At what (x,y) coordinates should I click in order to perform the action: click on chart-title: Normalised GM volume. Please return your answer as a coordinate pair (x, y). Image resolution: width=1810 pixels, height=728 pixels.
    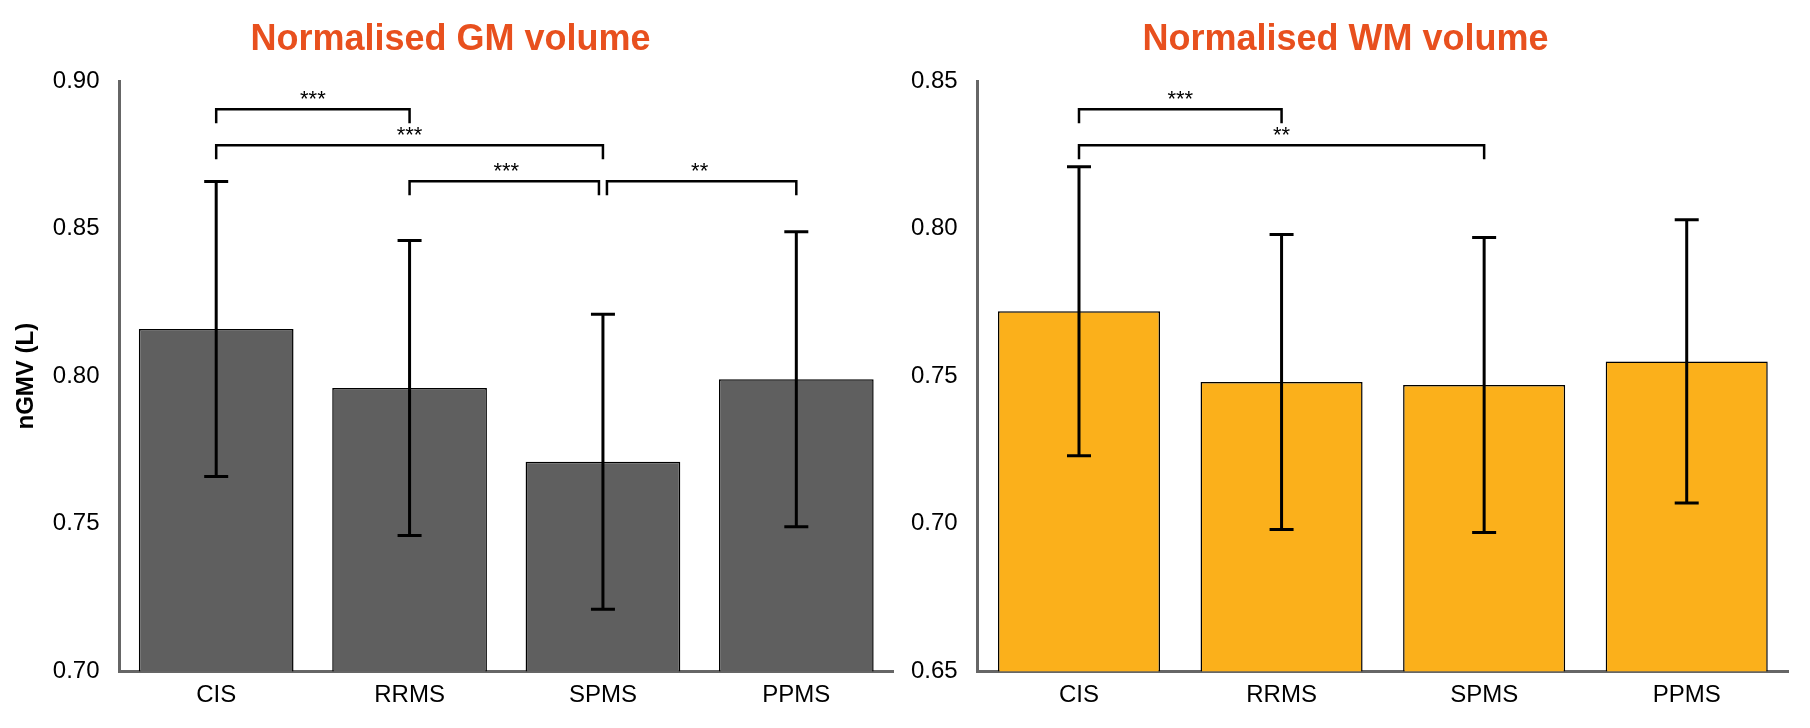
    Looking at the image, I should click on (450, 37).